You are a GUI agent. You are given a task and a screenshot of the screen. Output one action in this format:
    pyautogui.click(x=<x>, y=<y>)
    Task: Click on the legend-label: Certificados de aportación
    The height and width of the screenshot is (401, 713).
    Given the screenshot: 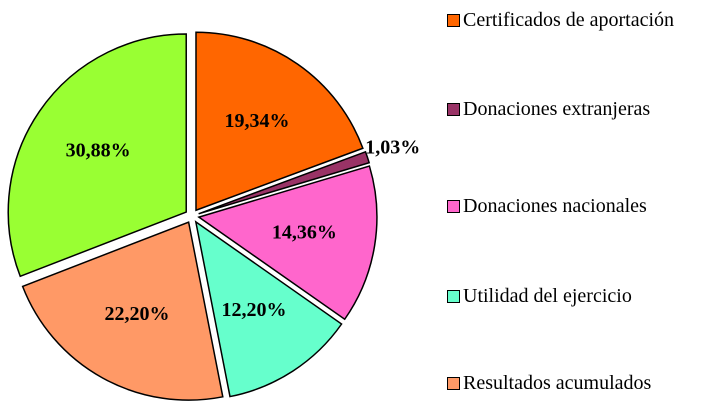 What is the action you would take?
    pyautogui.click(x=569, y=20)
    